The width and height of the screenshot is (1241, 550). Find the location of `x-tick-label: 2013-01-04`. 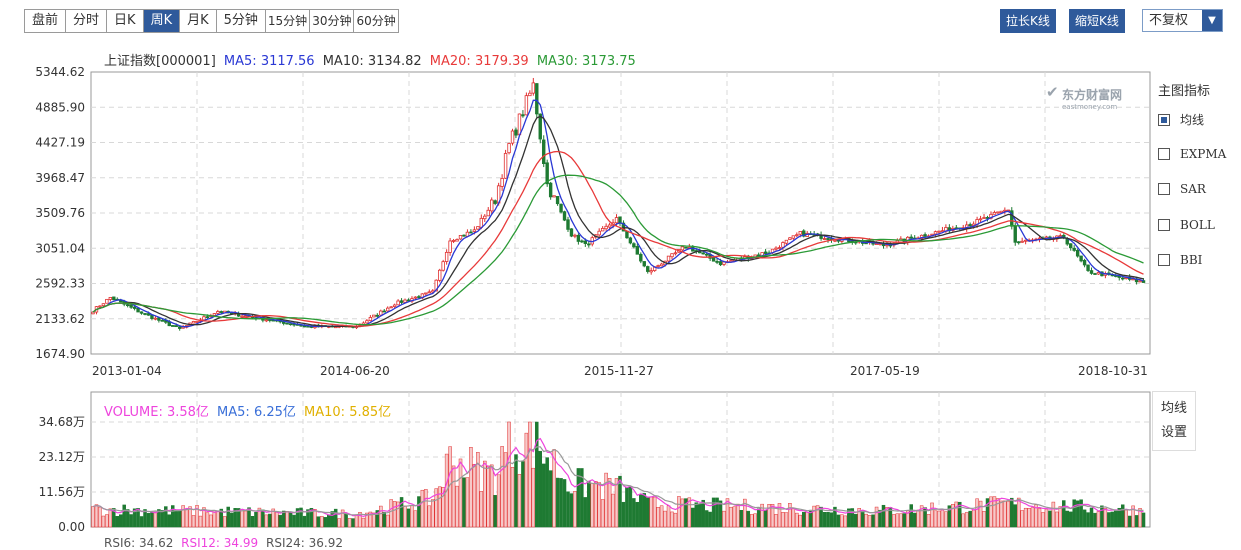

x-tick-label: 2013-01-04 is located at coordinates (127, 371).